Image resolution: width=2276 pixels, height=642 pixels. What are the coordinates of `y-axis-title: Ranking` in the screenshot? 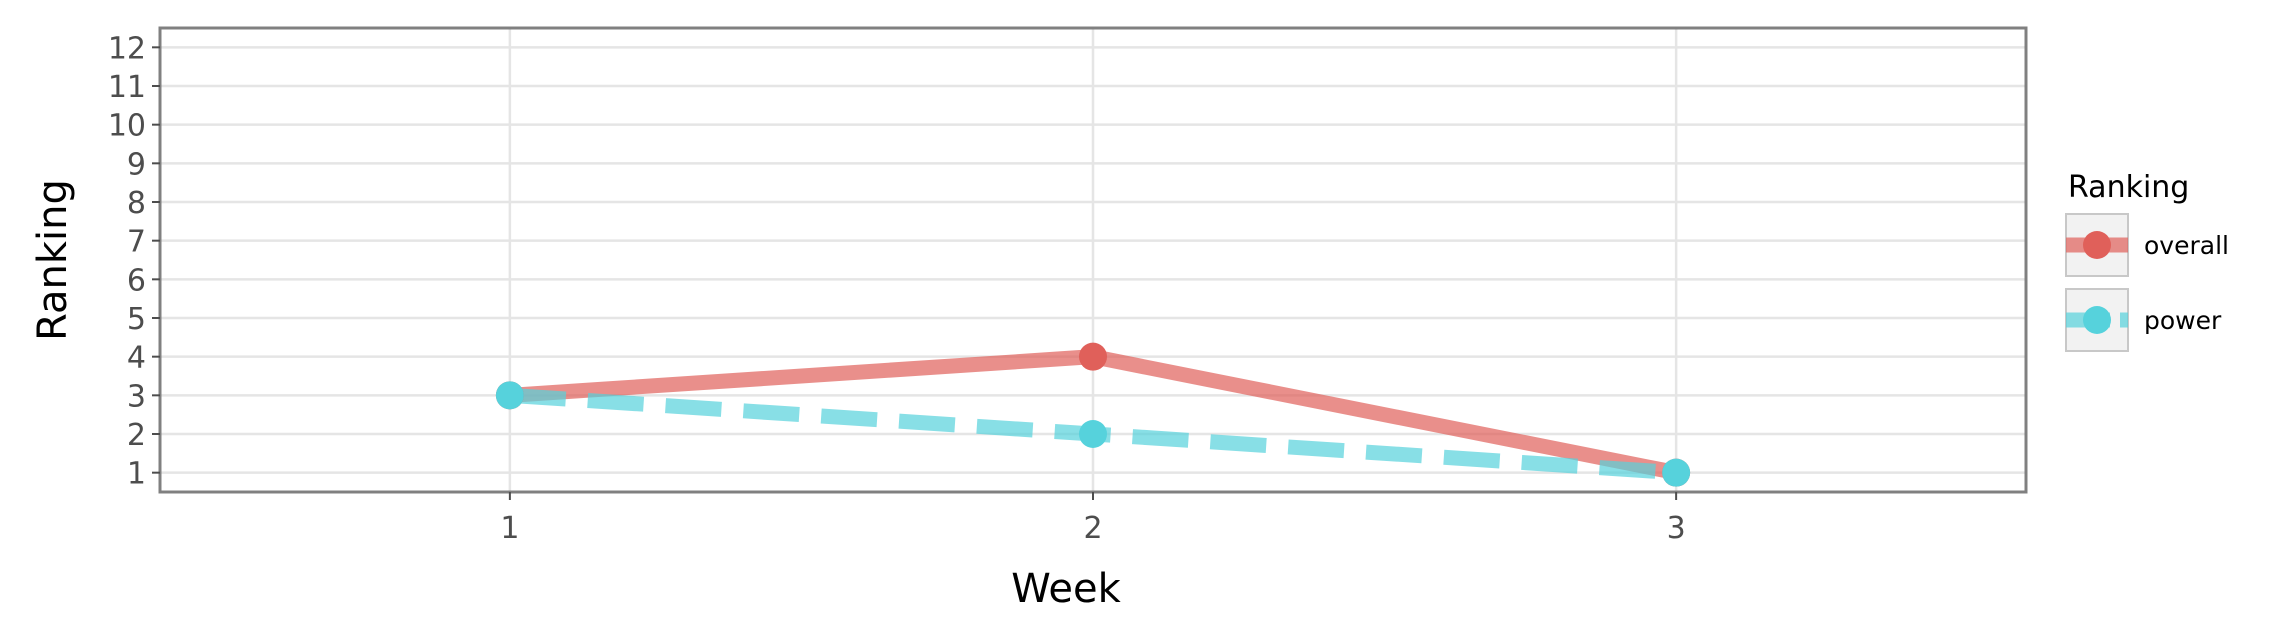 It's located at (53, 260).